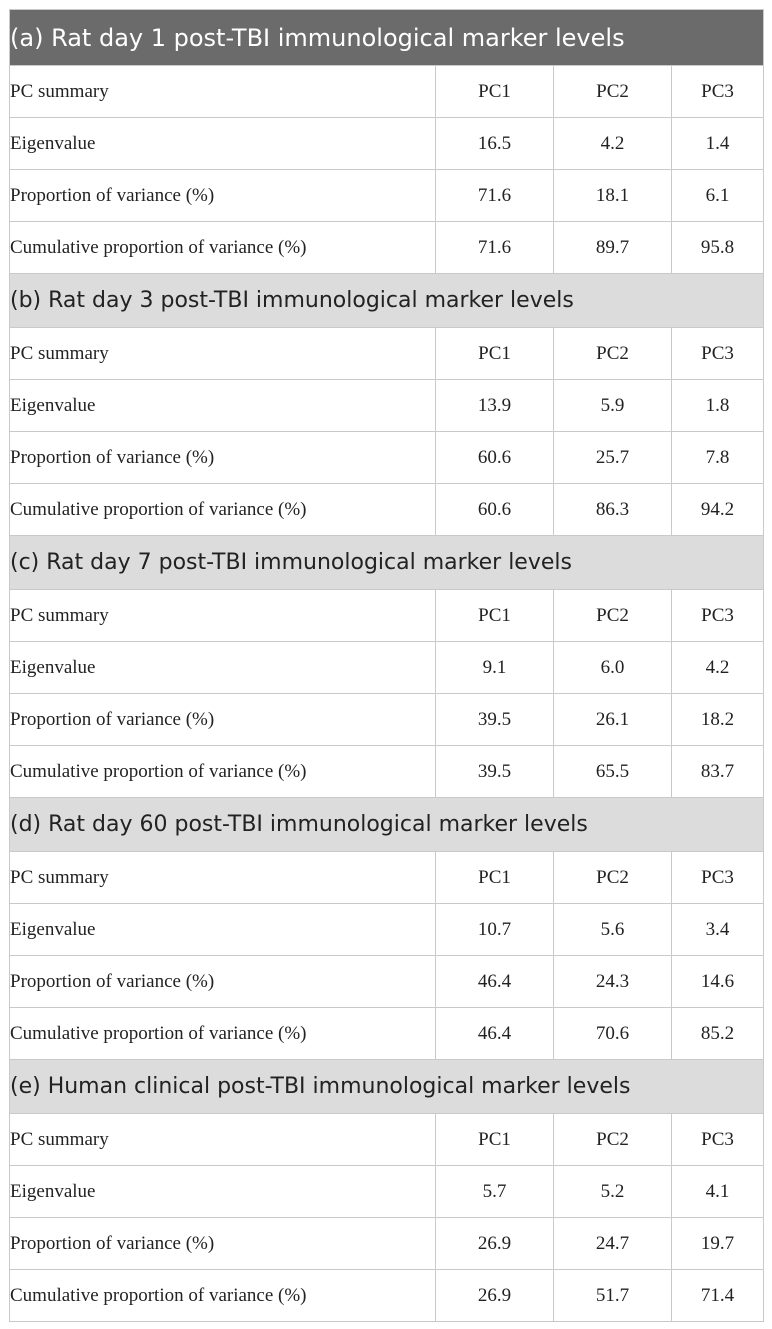 This screenshot has height=1329, width=772. What do you see at coordinates (717, 667) in the screenshot?
I see `cell-pc3: 4.2` at bounding box center [717, 667].